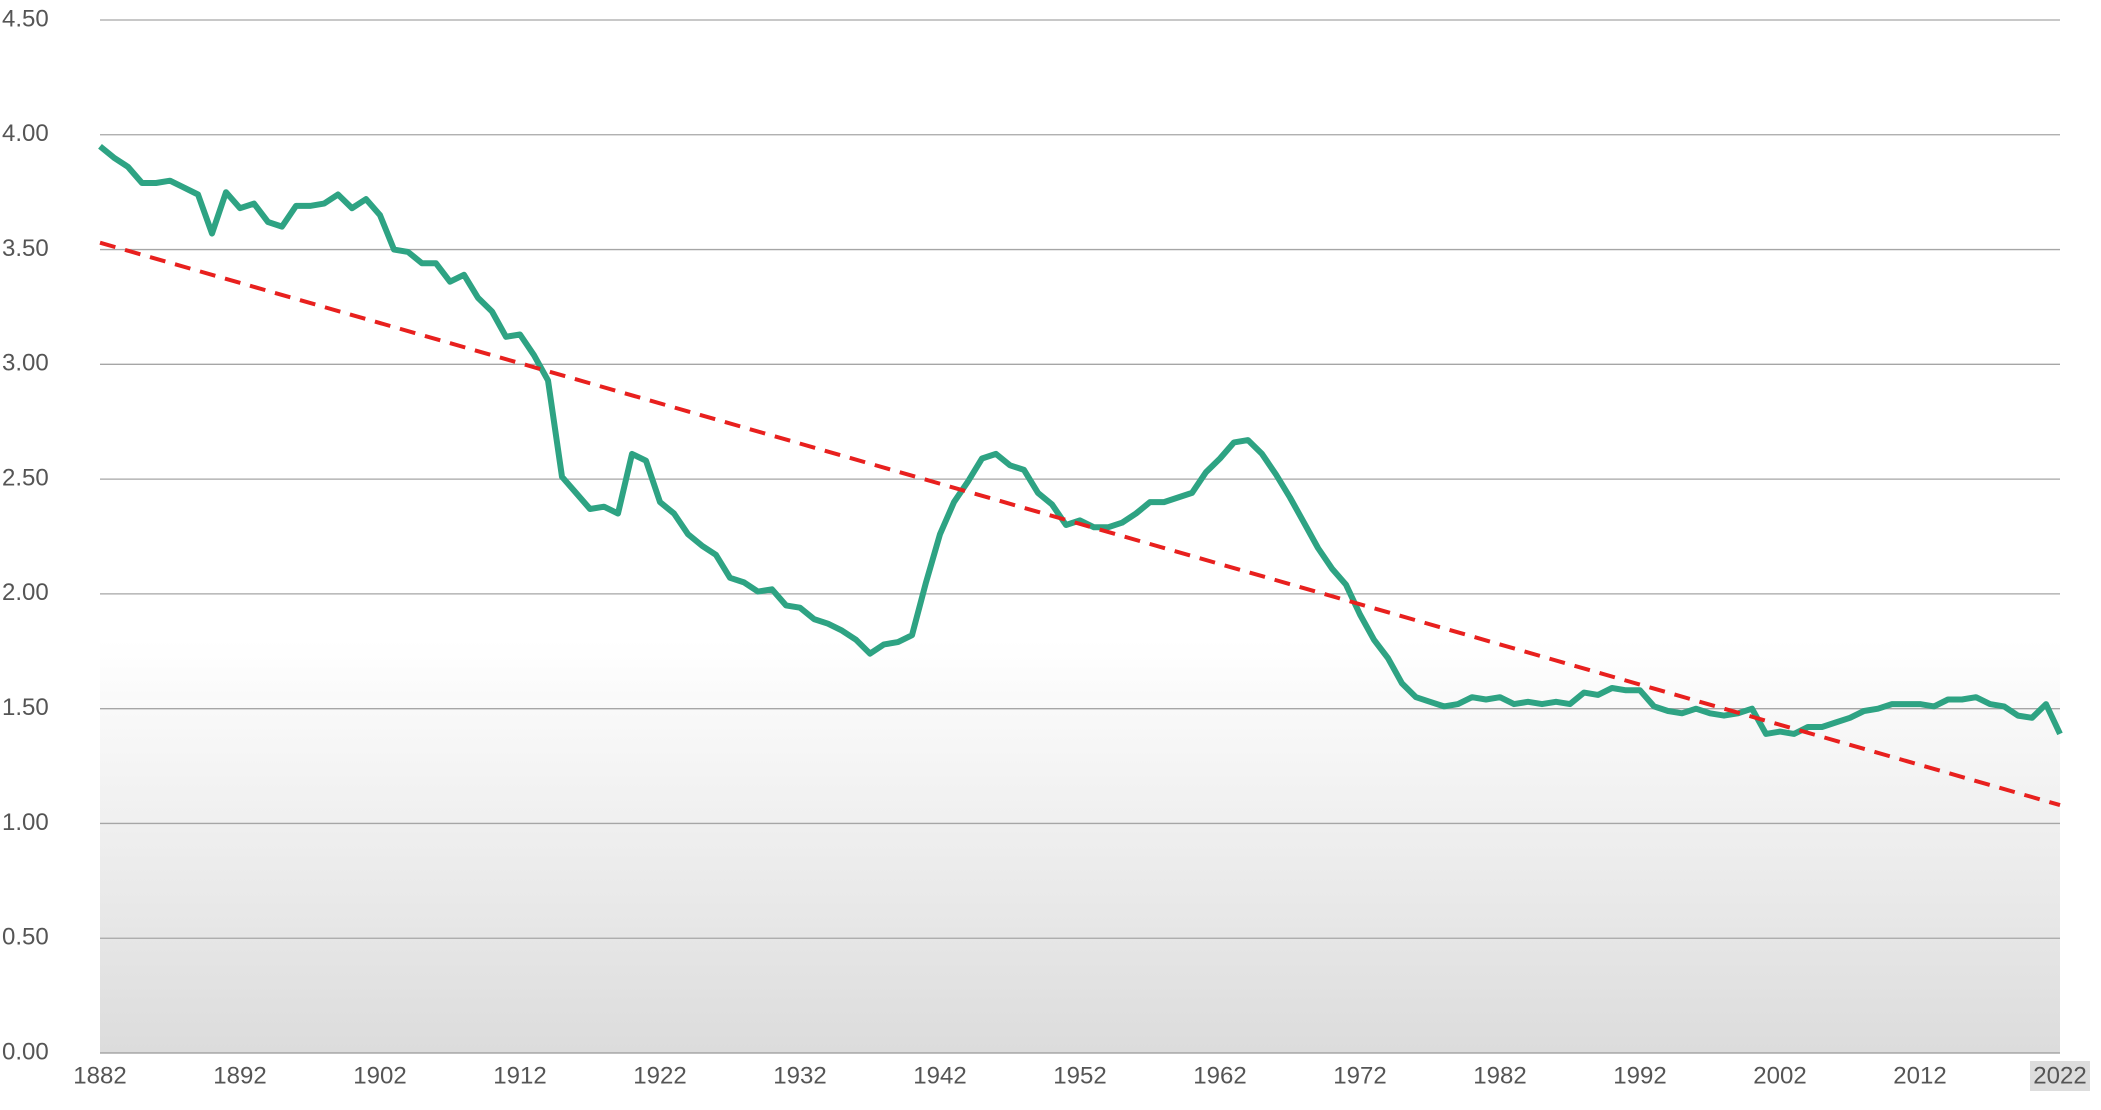  I want to click on x-tick-label: 1912, so click(519, 1075).